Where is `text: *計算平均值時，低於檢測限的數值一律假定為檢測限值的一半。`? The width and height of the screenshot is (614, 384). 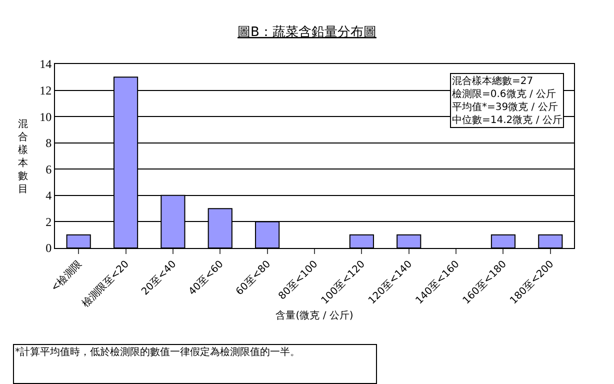
text: *計算平均值時，低於檢測限的數值一律假定為檢測限值的一半。 is located at coordinates (157, 352).